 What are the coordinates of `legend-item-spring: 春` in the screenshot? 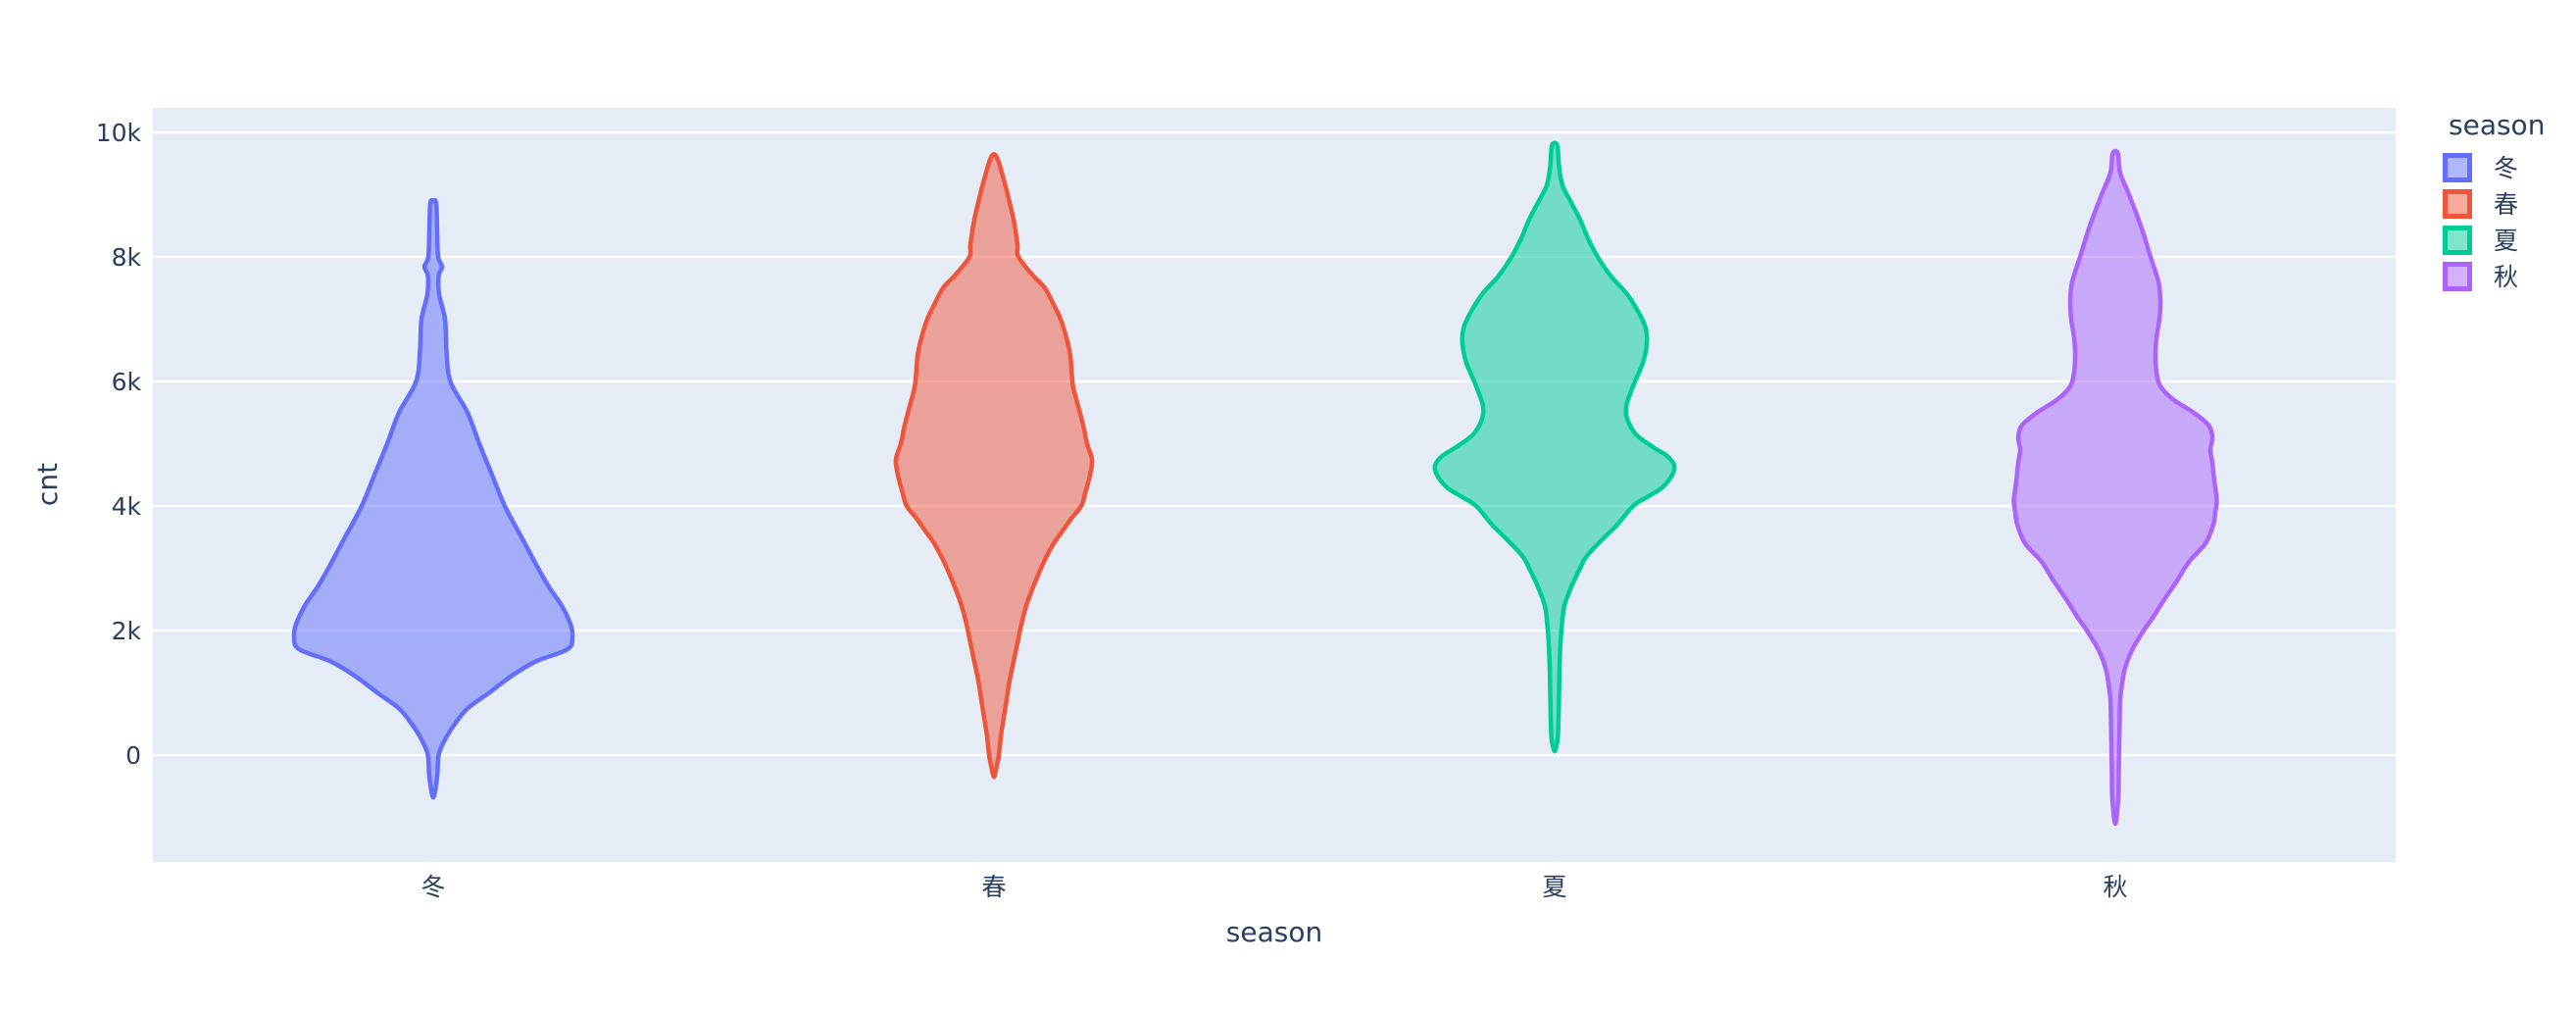 It's located at (2494, 204).